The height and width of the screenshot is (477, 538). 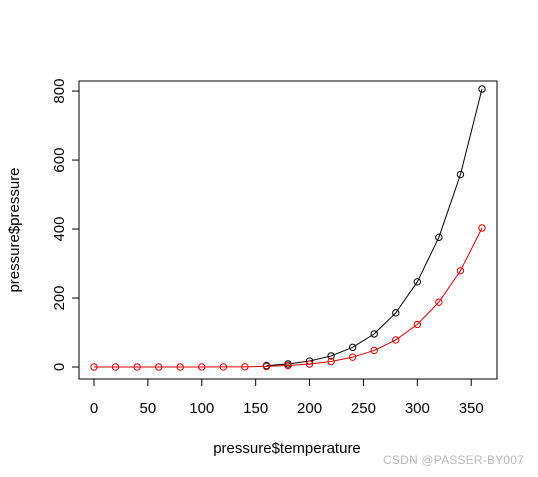 What do you see at coordinates (201, 408) in the screenshot?
I see `x-tick-label: 100` at bounding box center [201, 408].